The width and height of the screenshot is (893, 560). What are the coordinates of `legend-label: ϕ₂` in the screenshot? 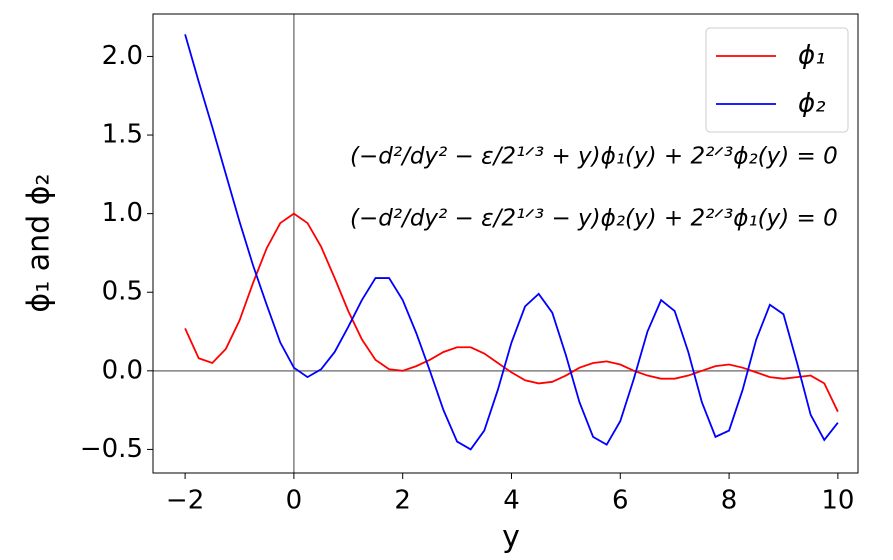 It's located at (812, 104).